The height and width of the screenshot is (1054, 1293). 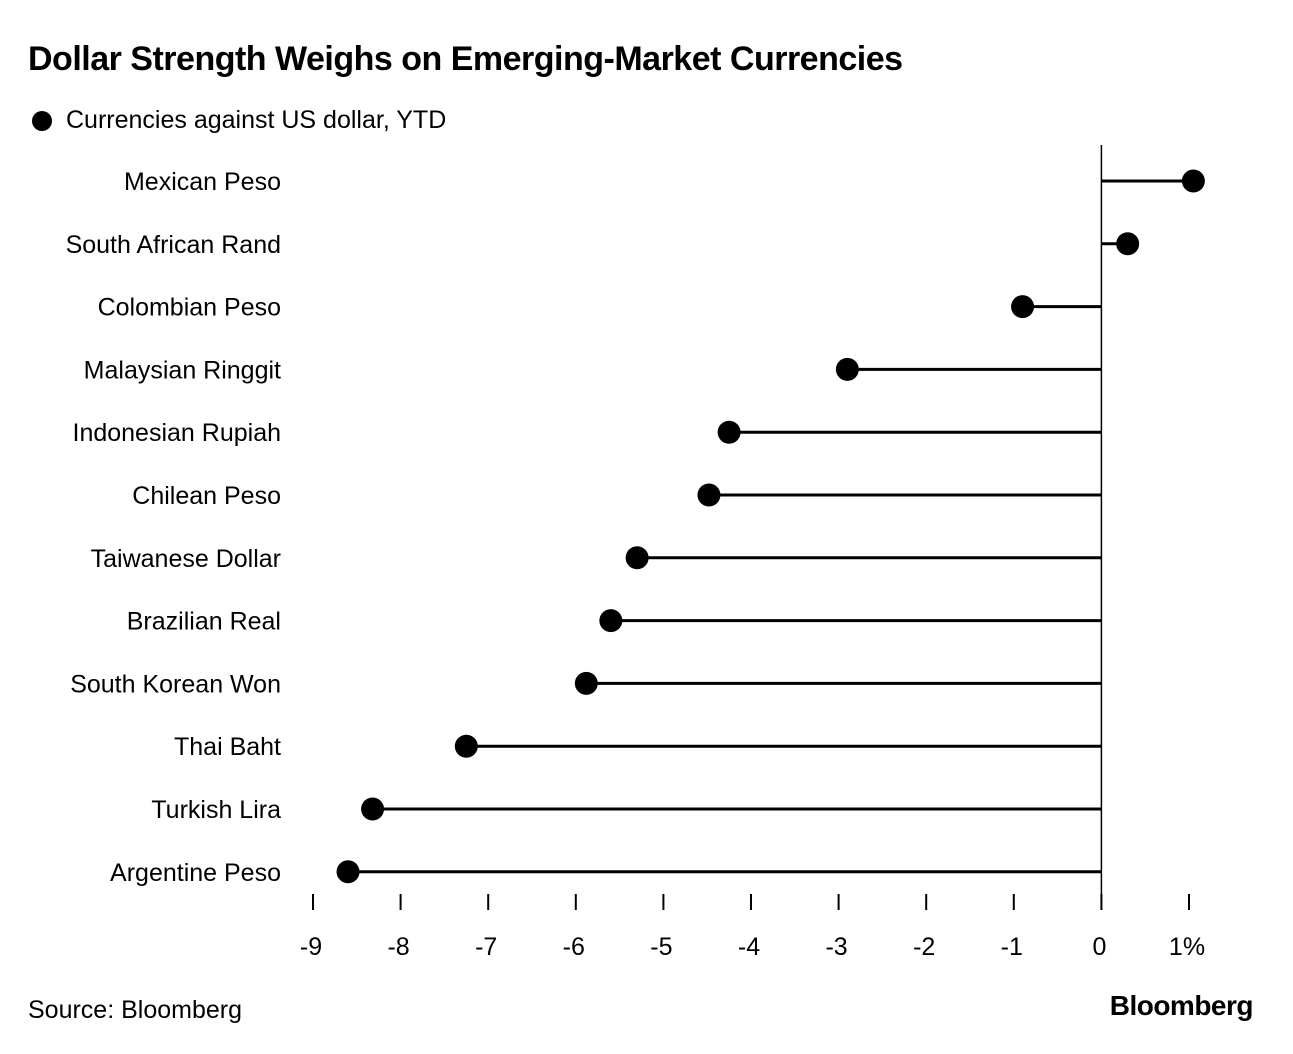 What do you see at coordinates (924, 947) in the screenshot?
I see `x-tick-label: -2` at bounding box center [924, 947].